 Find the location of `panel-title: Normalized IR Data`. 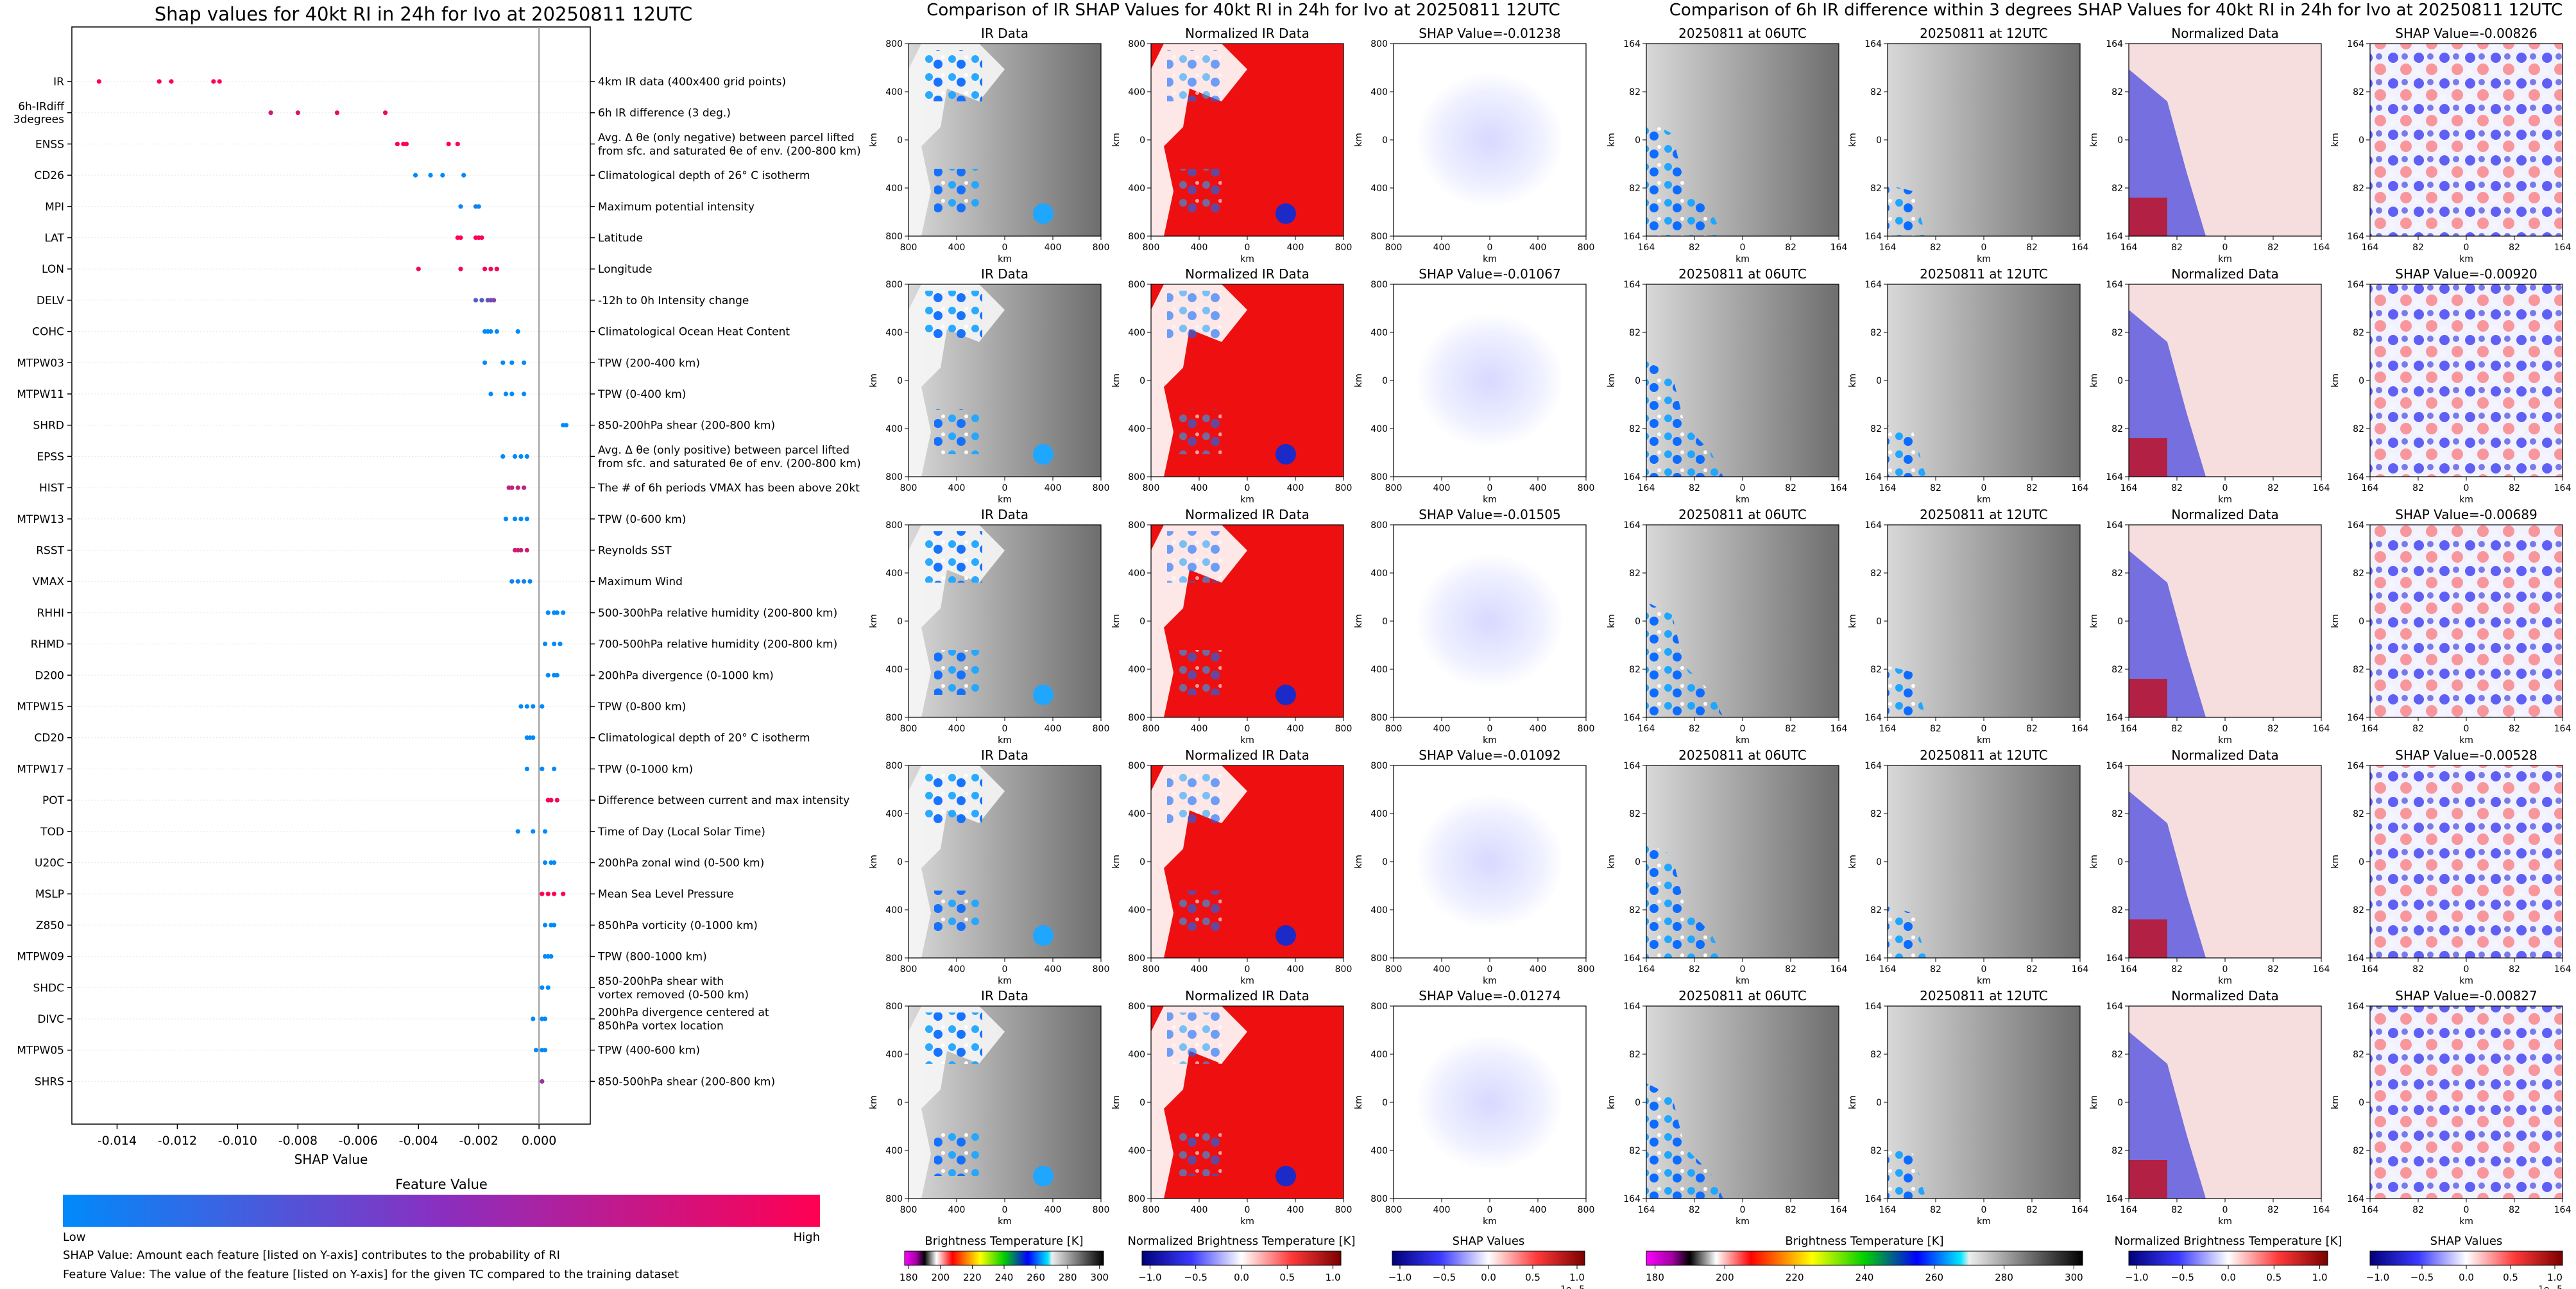

panel-title: Normalized IR Data is located at coordinates (1247, 514).